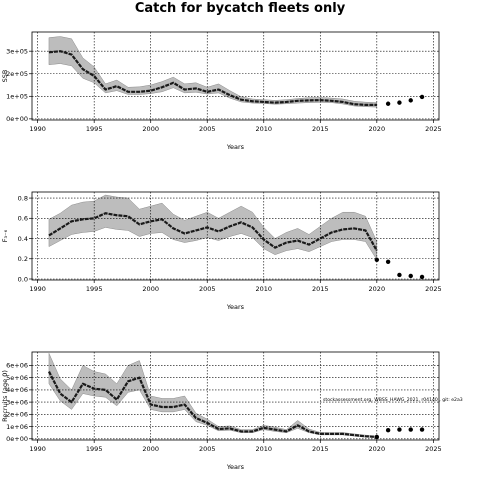 This screenshot has height=480, width=480. I want to click on top-ytick-label: 0e+00, so click(17, 119).